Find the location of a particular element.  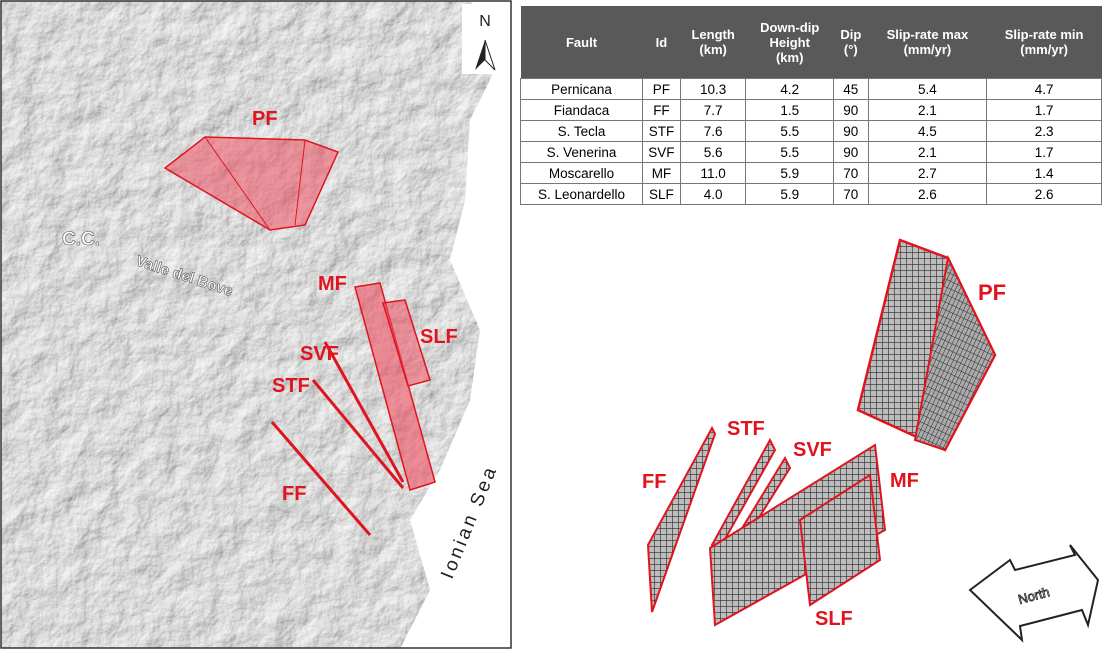

header-text: (°) is located at coordinates (850, 49).